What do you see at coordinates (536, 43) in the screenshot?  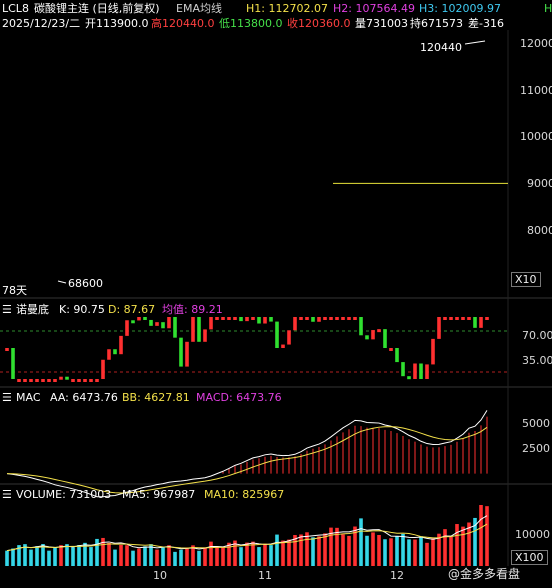 I see `price-tick-12000: 12000` at bounding box center [536, 43].